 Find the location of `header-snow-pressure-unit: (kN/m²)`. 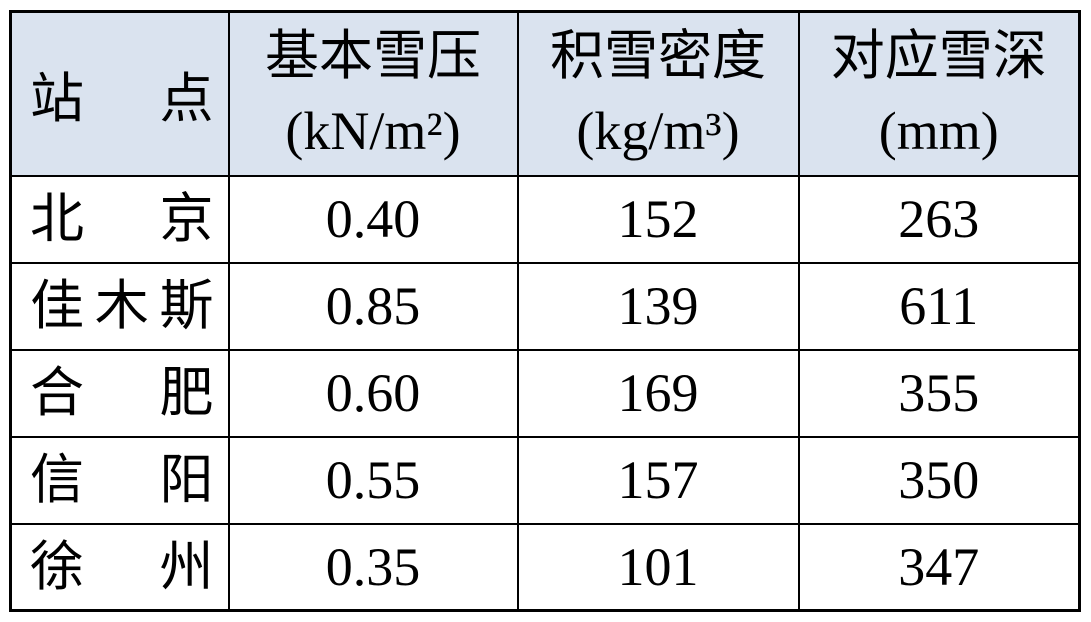

header-snow-pressure-unit: (kN/m²) is located at coordinates (373, 130).